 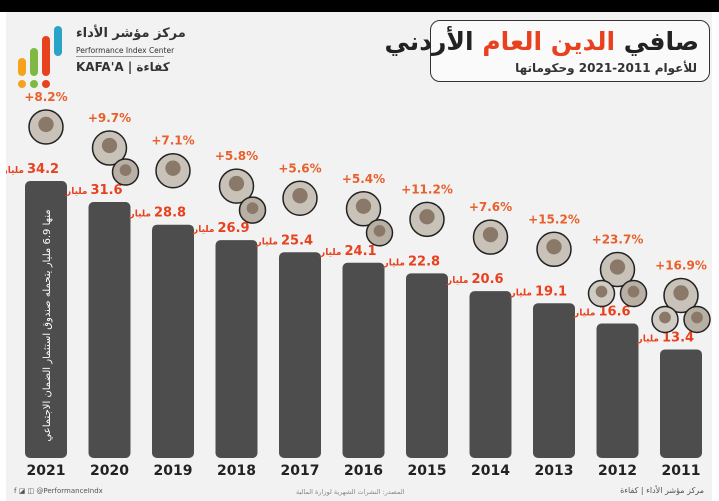 What do you see at coordinates (69, 491) in the screenshot?
I see `social-handle: @PerformanceIndx` at bounding box center [69, 491].